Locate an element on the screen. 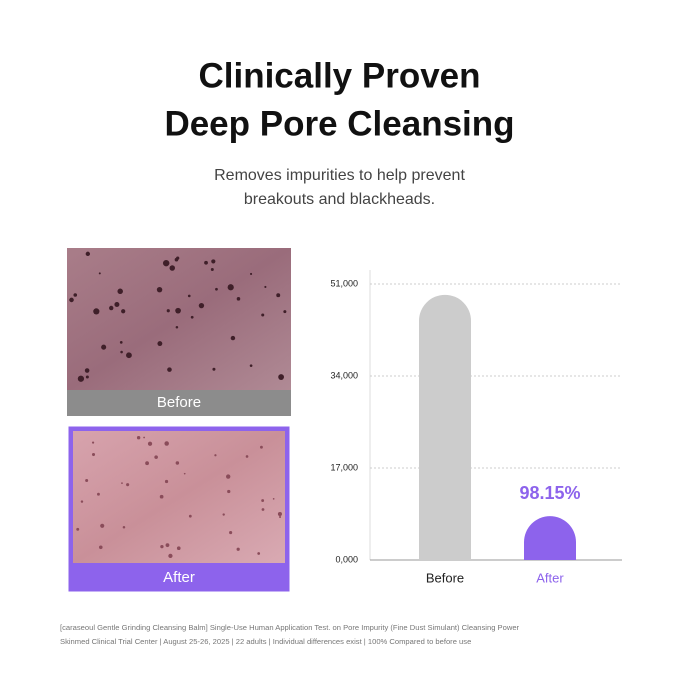  annotation: 98.15% is located at coordinates (549, 493).